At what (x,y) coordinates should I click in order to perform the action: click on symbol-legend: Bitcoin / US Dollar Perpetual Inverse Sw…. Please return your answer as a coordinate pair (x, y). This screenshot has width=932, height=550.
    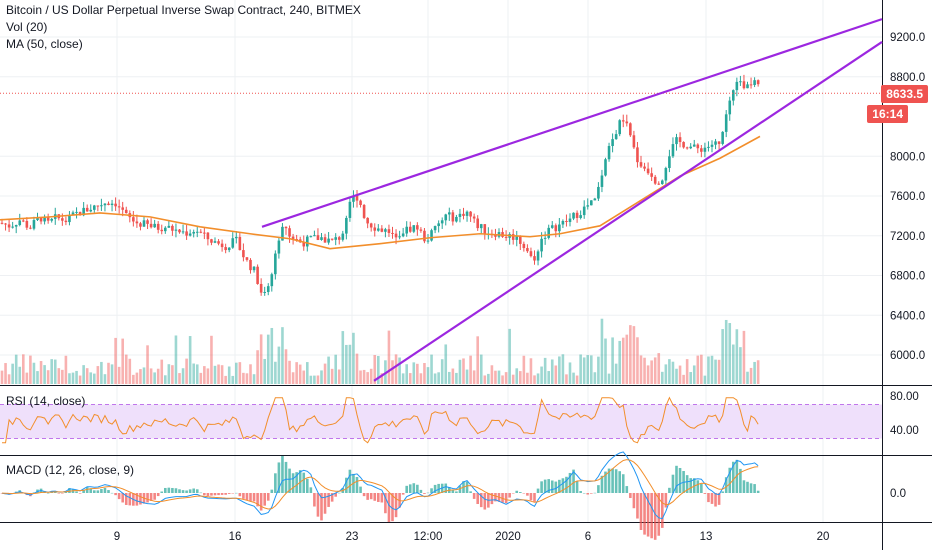
    Looking at the image, I should click on (183, 10).